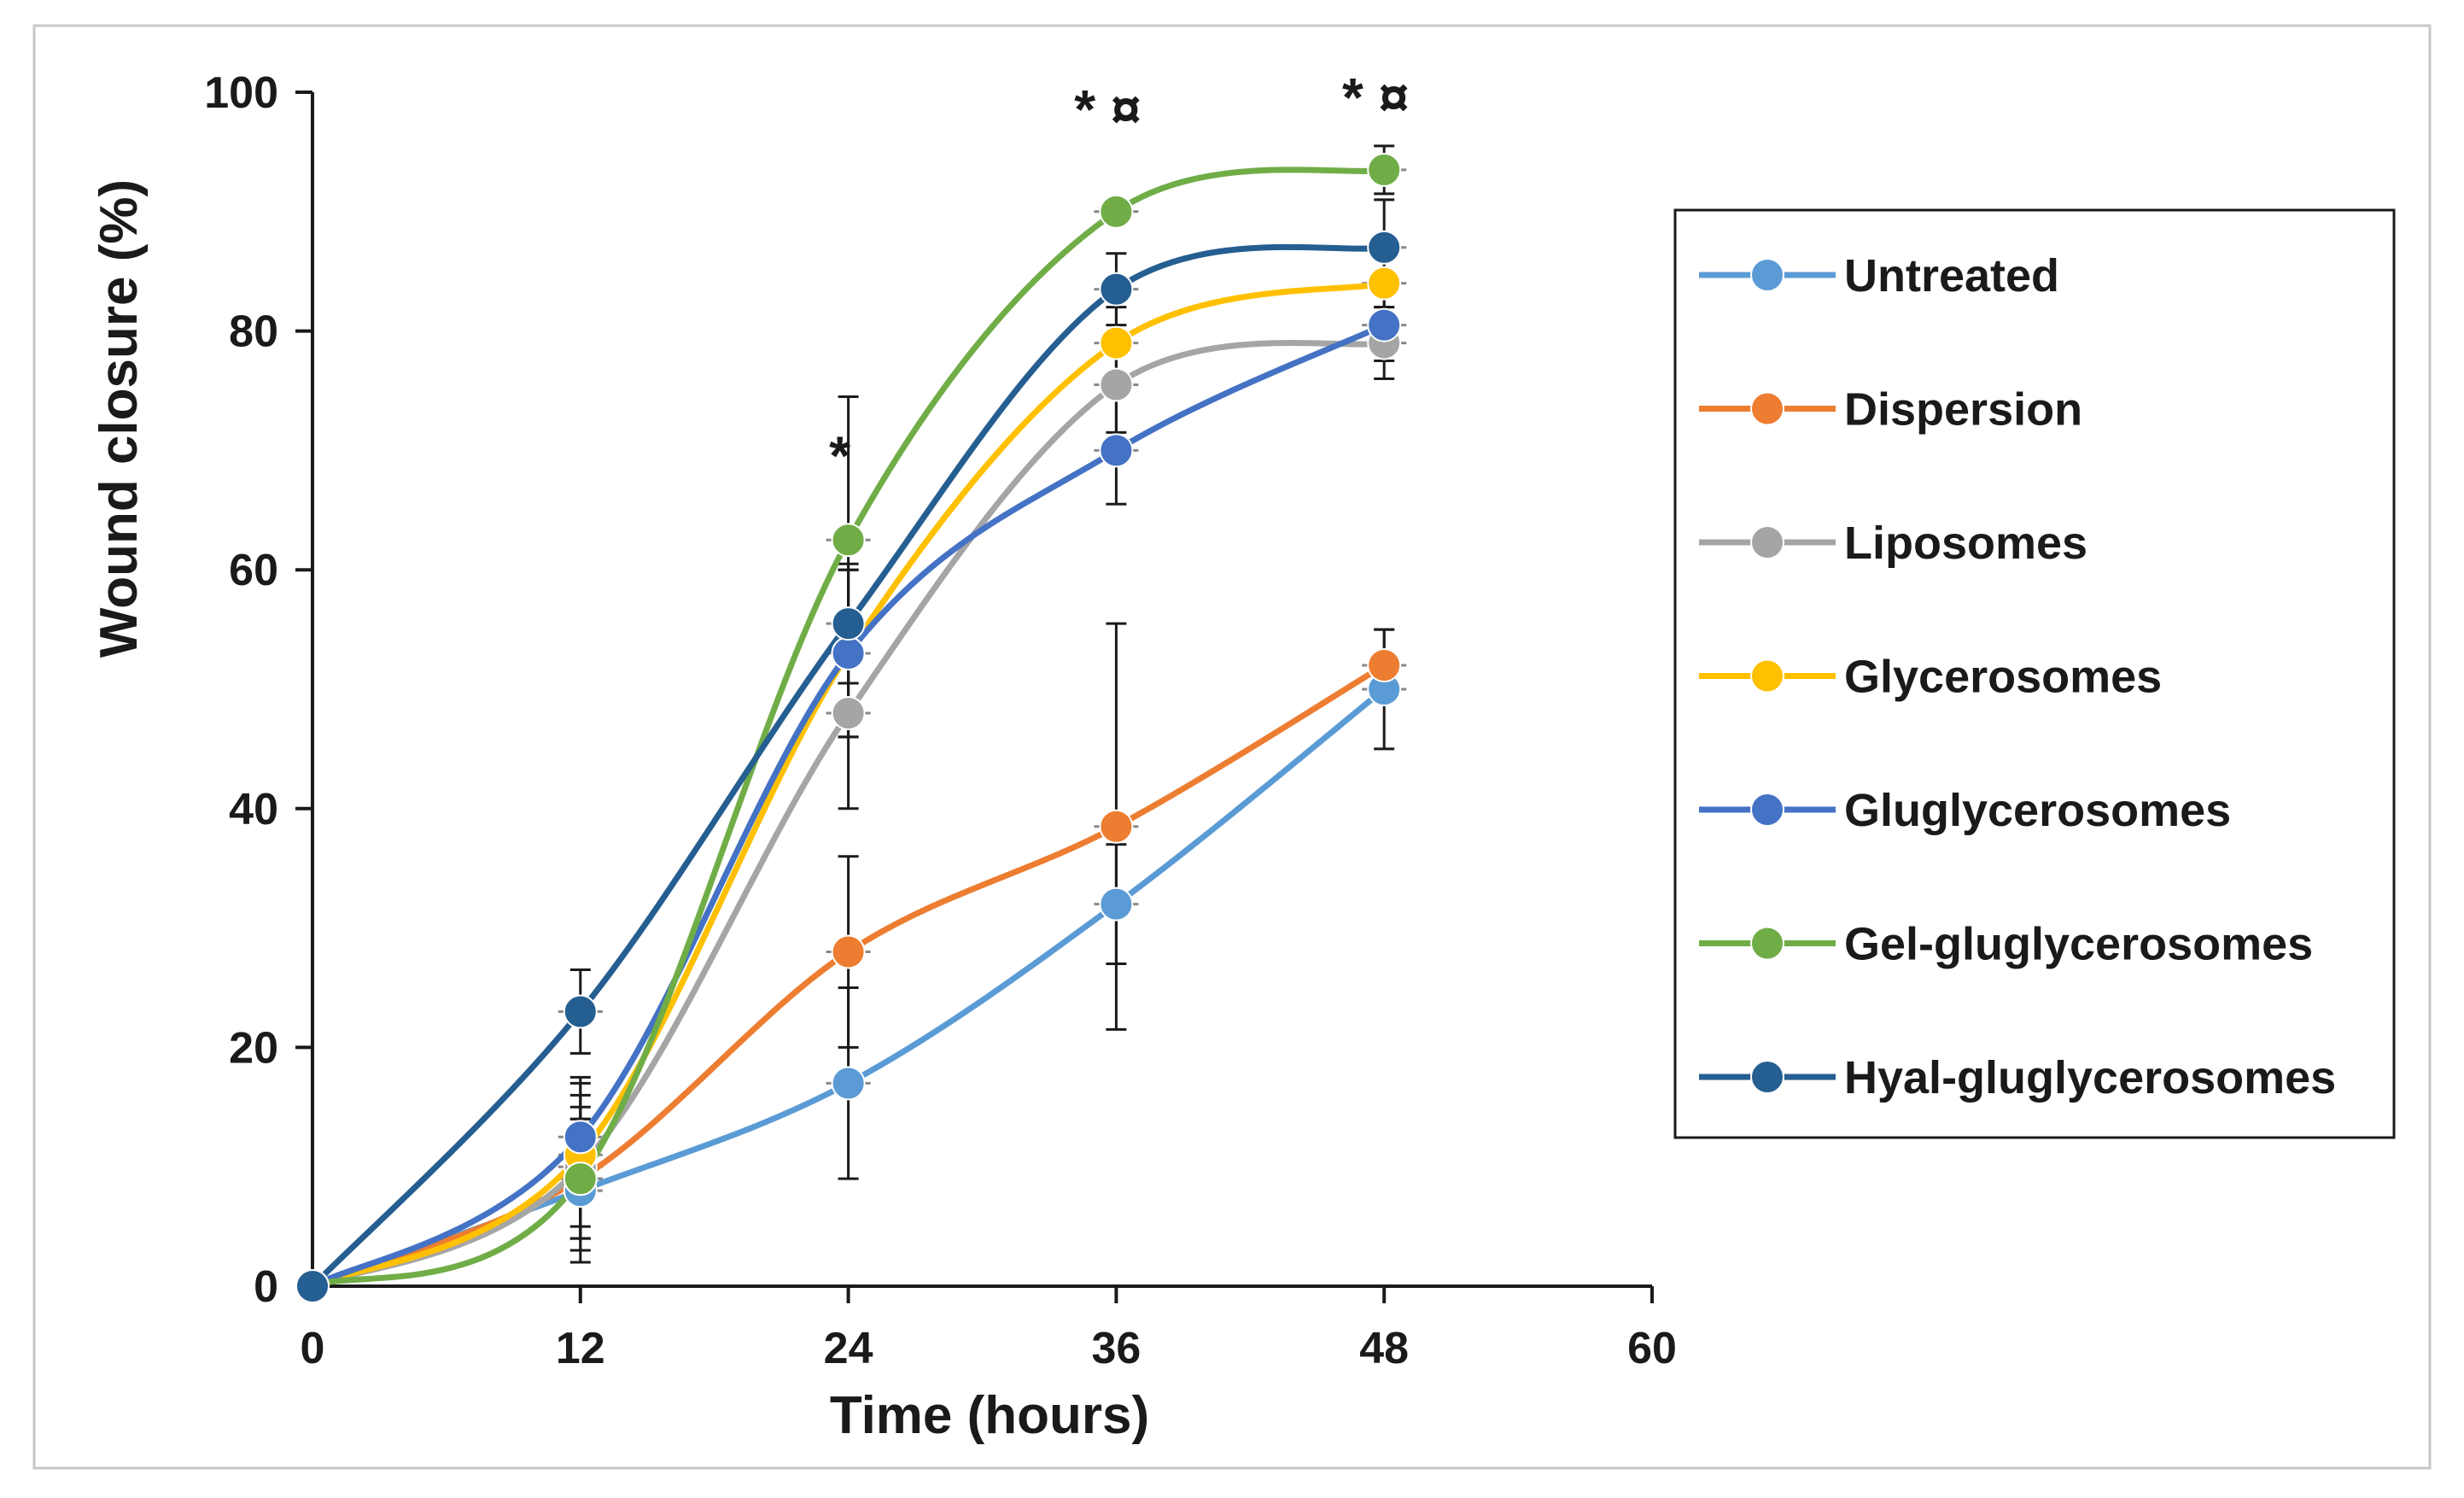 The width and height of the screenshot is (2464, 1498). What do you see at coordinates (1767, 542) in the screenshot?
I see `legend-marker-liposomes` at bounding box center [1767, 542].